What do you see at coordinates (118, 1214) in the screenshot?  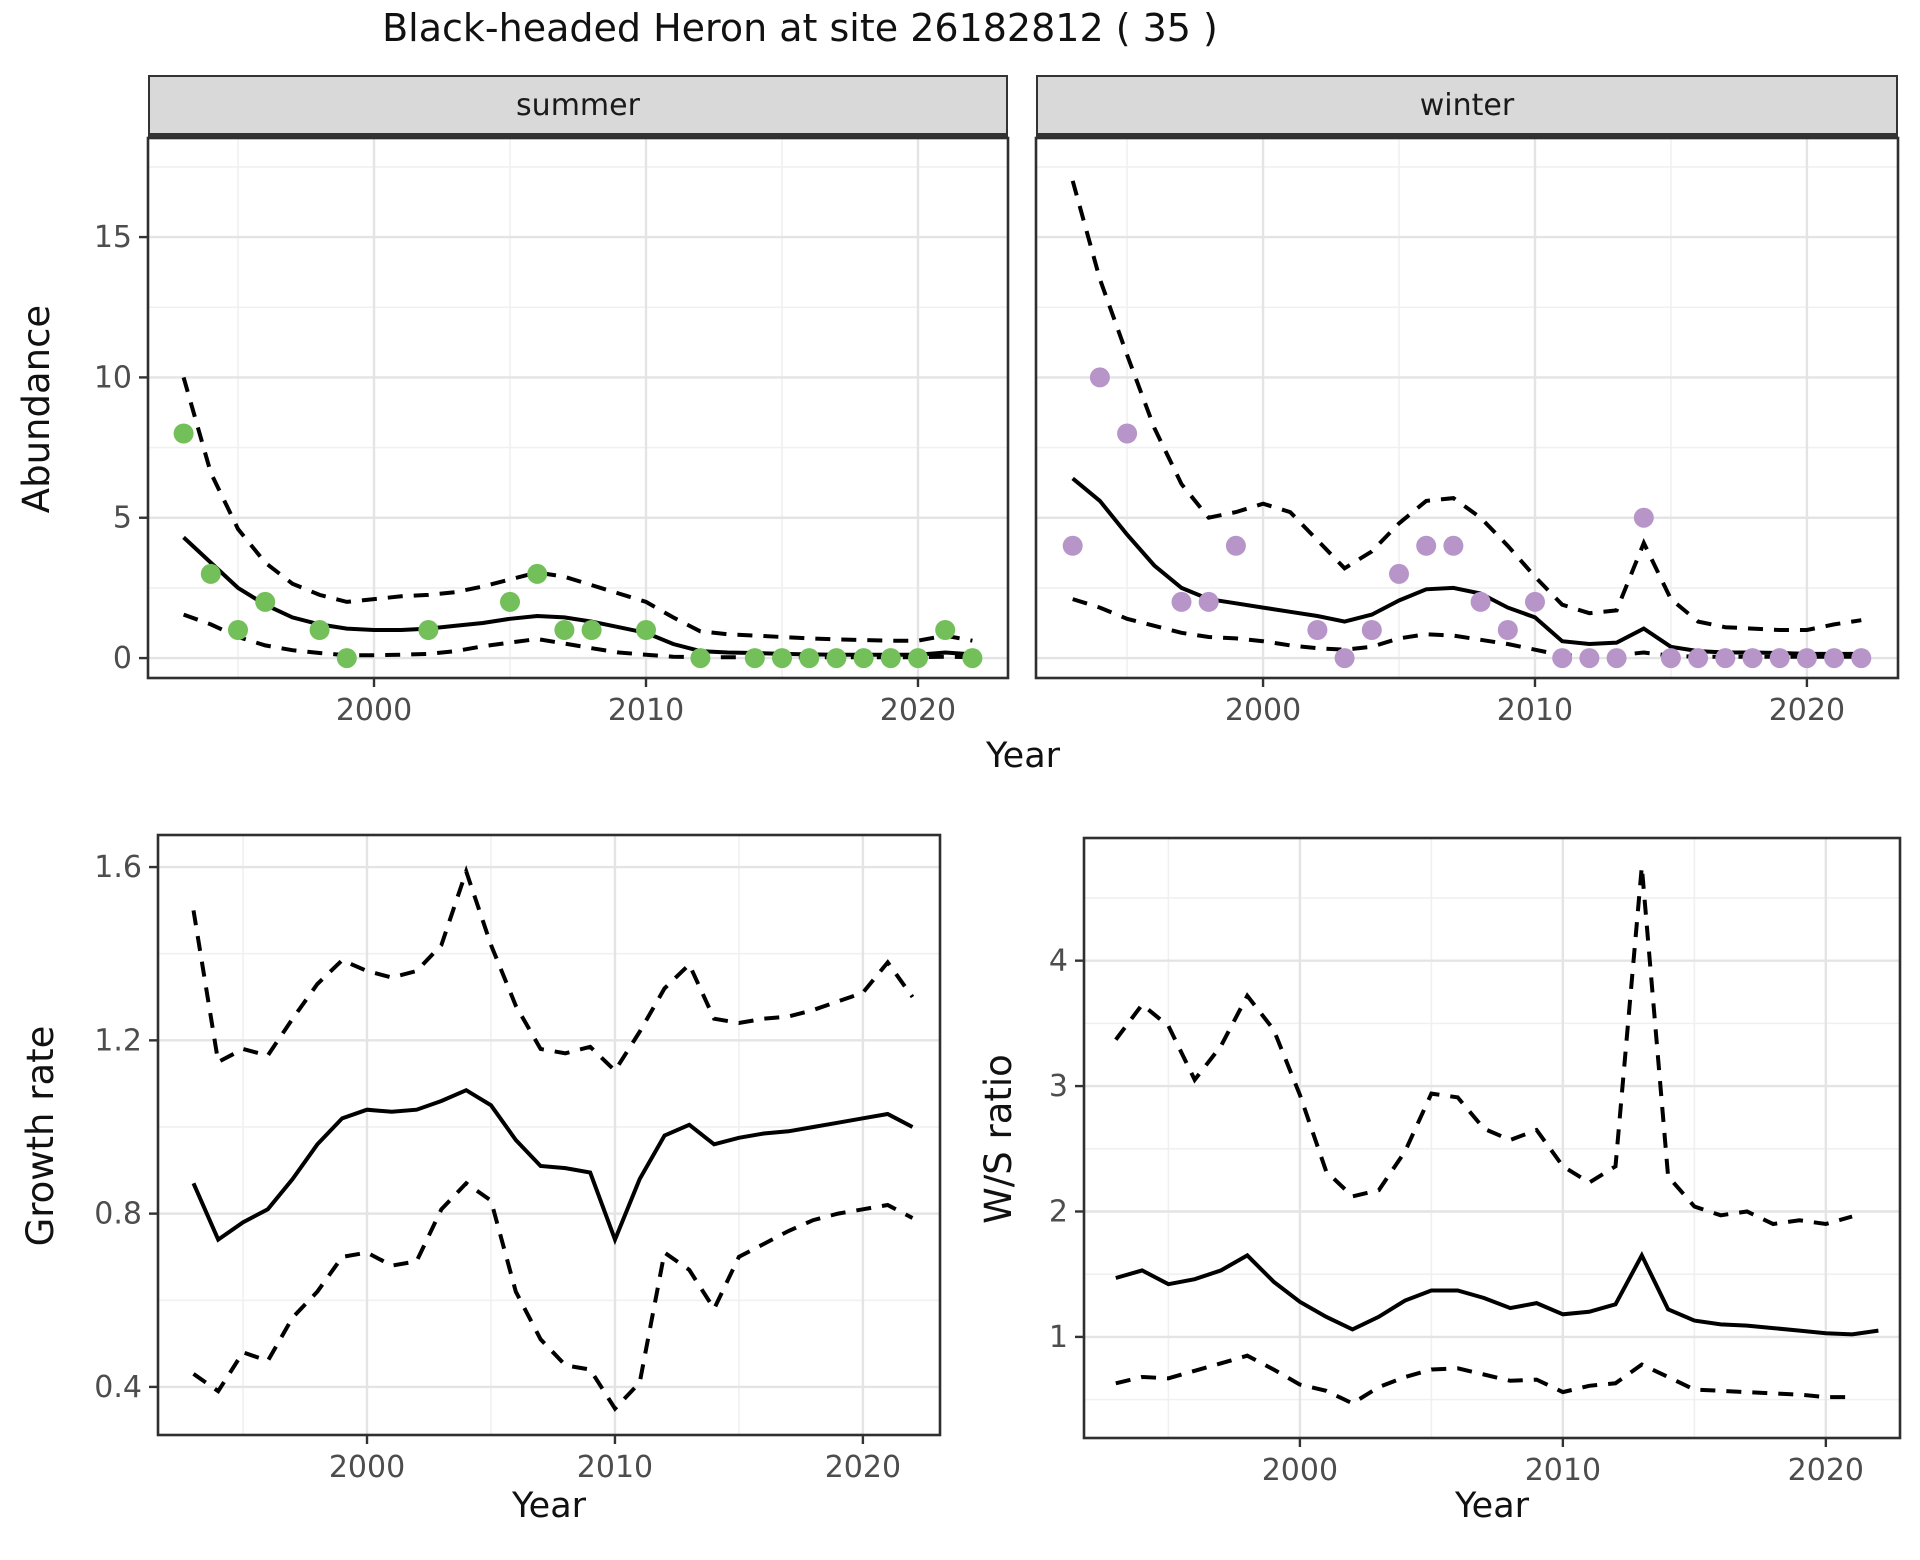 I see `svg-text: 0.8` at bounding box center [118, 1214].